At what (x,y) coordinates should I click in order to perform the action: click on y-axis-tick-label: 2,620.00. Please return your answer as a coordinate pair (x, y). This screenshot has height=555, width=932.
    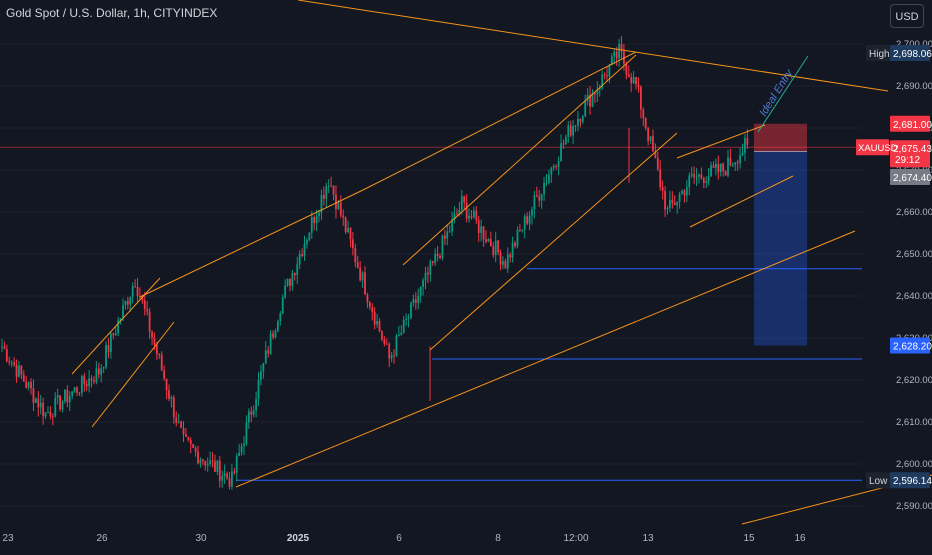
    Looking at the image, I should click on (914, 380).